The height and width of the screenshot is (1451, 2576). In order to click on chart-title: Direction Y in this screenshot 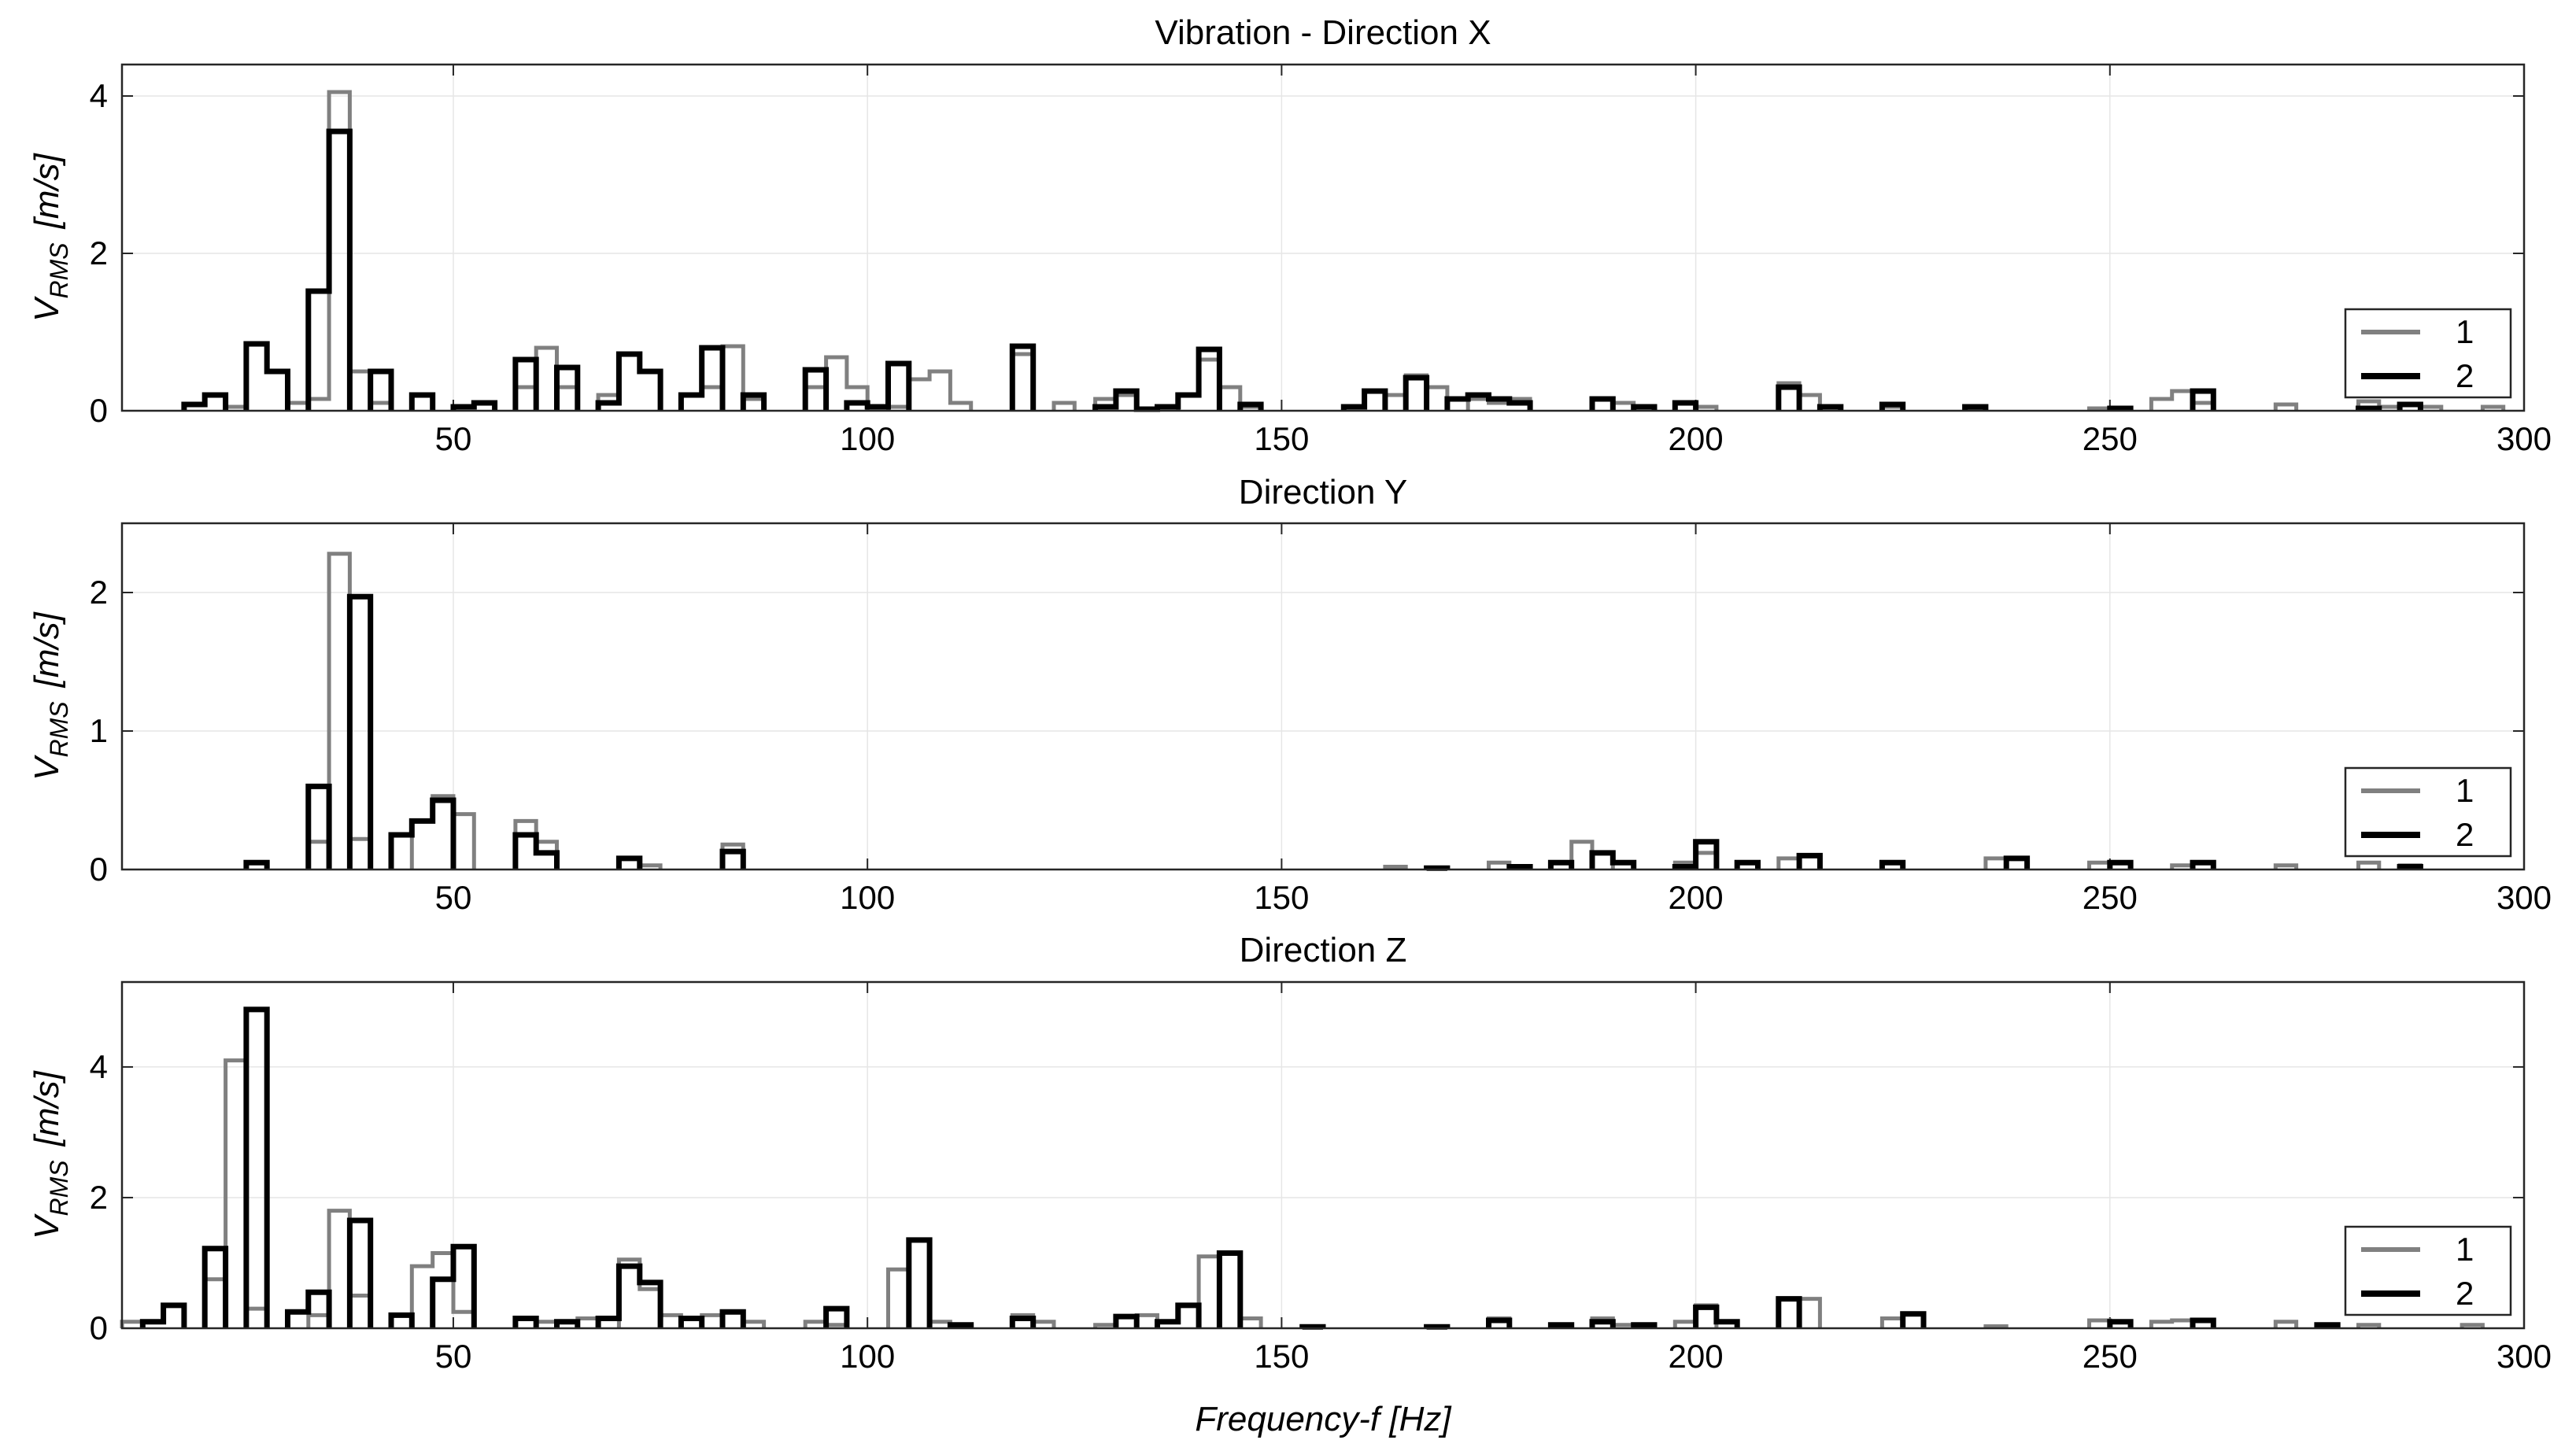, I will do `click(1323, 492)`.